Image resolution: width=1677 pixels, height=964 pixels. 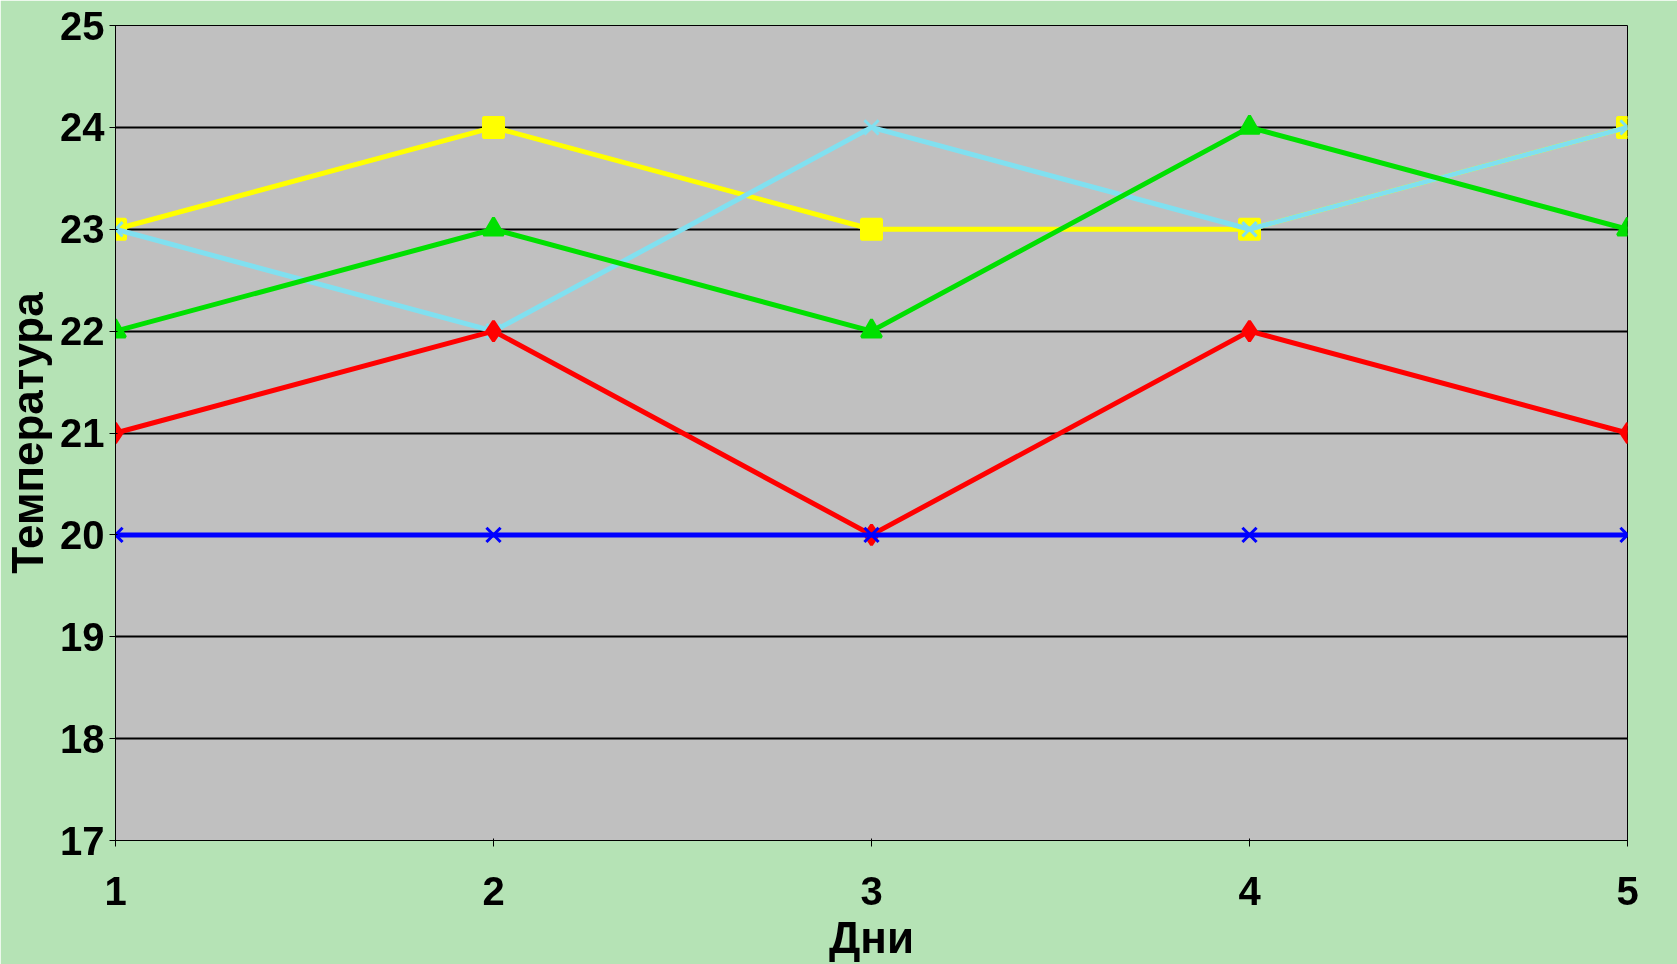 What do you see at coordinates (82, 636) in the screenshot?
I see `y-tick-label: 19` at bounding box center [82, 636].